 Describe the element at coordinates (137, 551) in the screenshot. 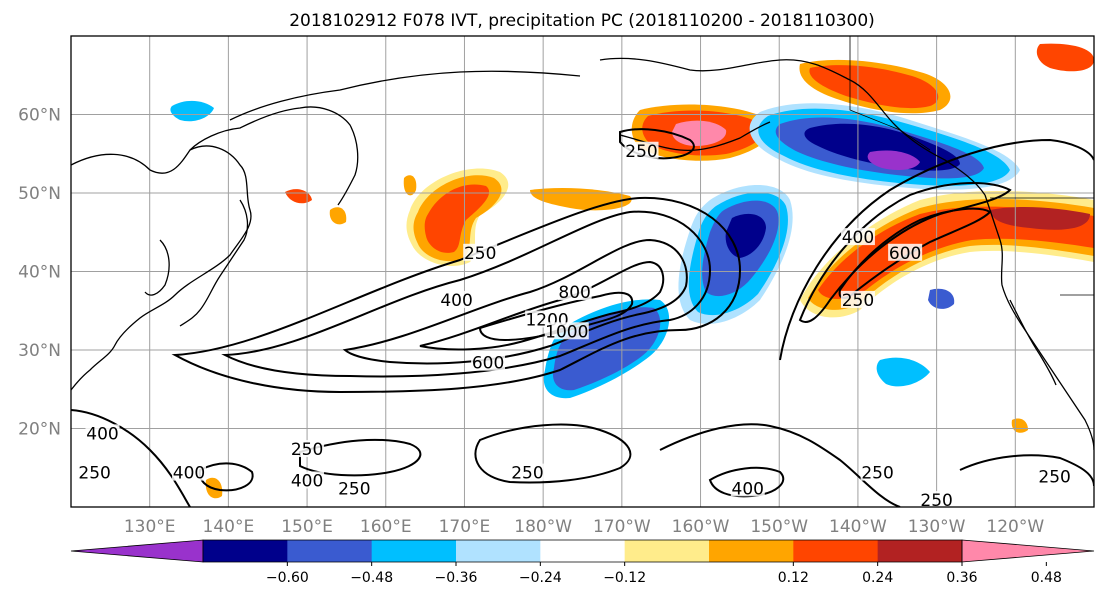

I see `colorbar-extend-low` at that location.